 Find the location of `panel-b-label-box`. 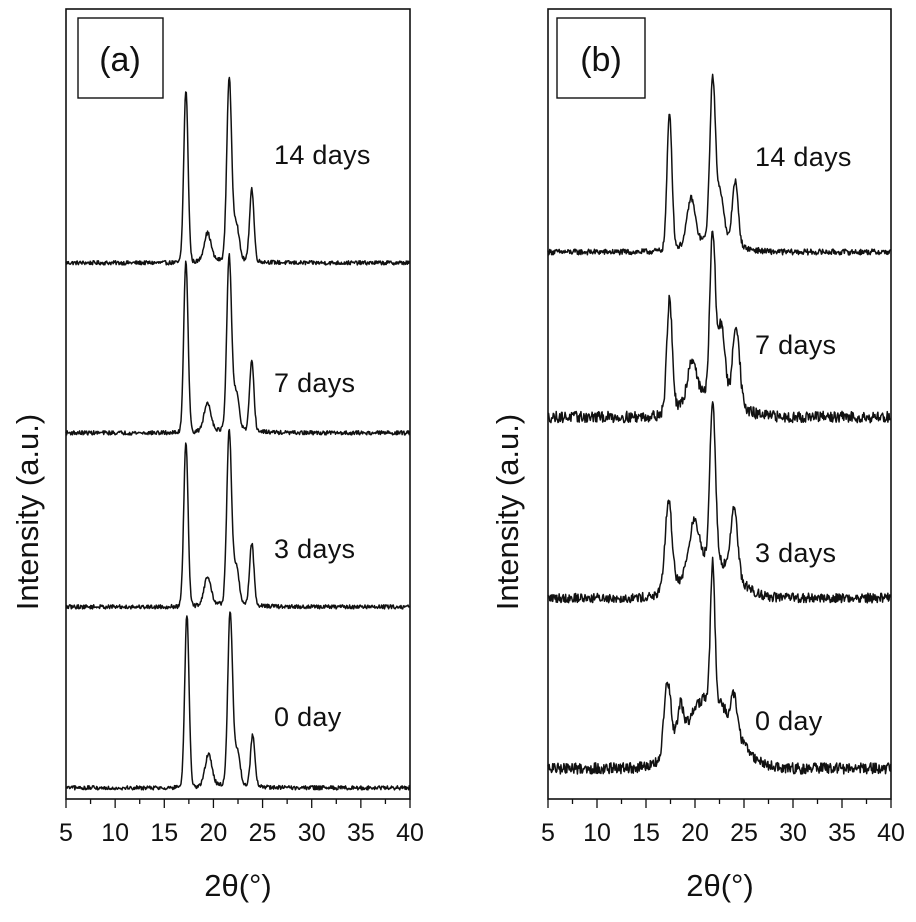

panel-b-label-box is located at coordinates (601, 58).